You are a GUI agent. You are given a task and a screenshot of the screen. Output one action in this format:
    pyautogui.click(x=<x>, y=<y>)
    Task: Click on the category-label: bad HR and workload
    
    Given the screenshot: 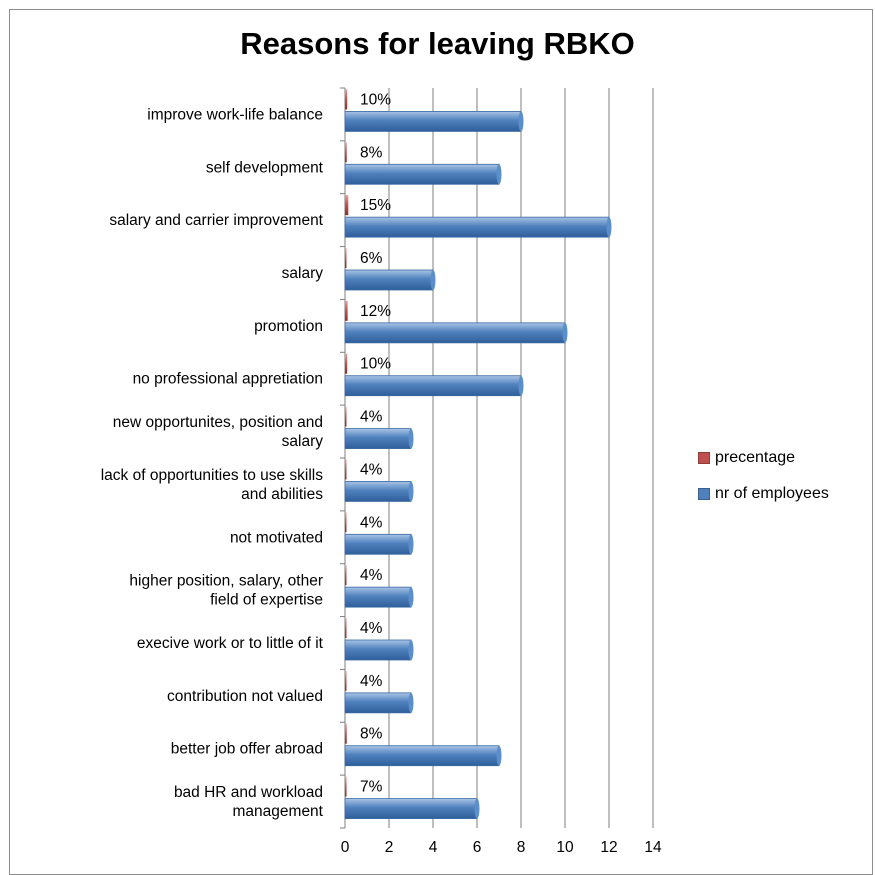 What is the action you would take?
    pyautogui.click(x=248, y=792)
    